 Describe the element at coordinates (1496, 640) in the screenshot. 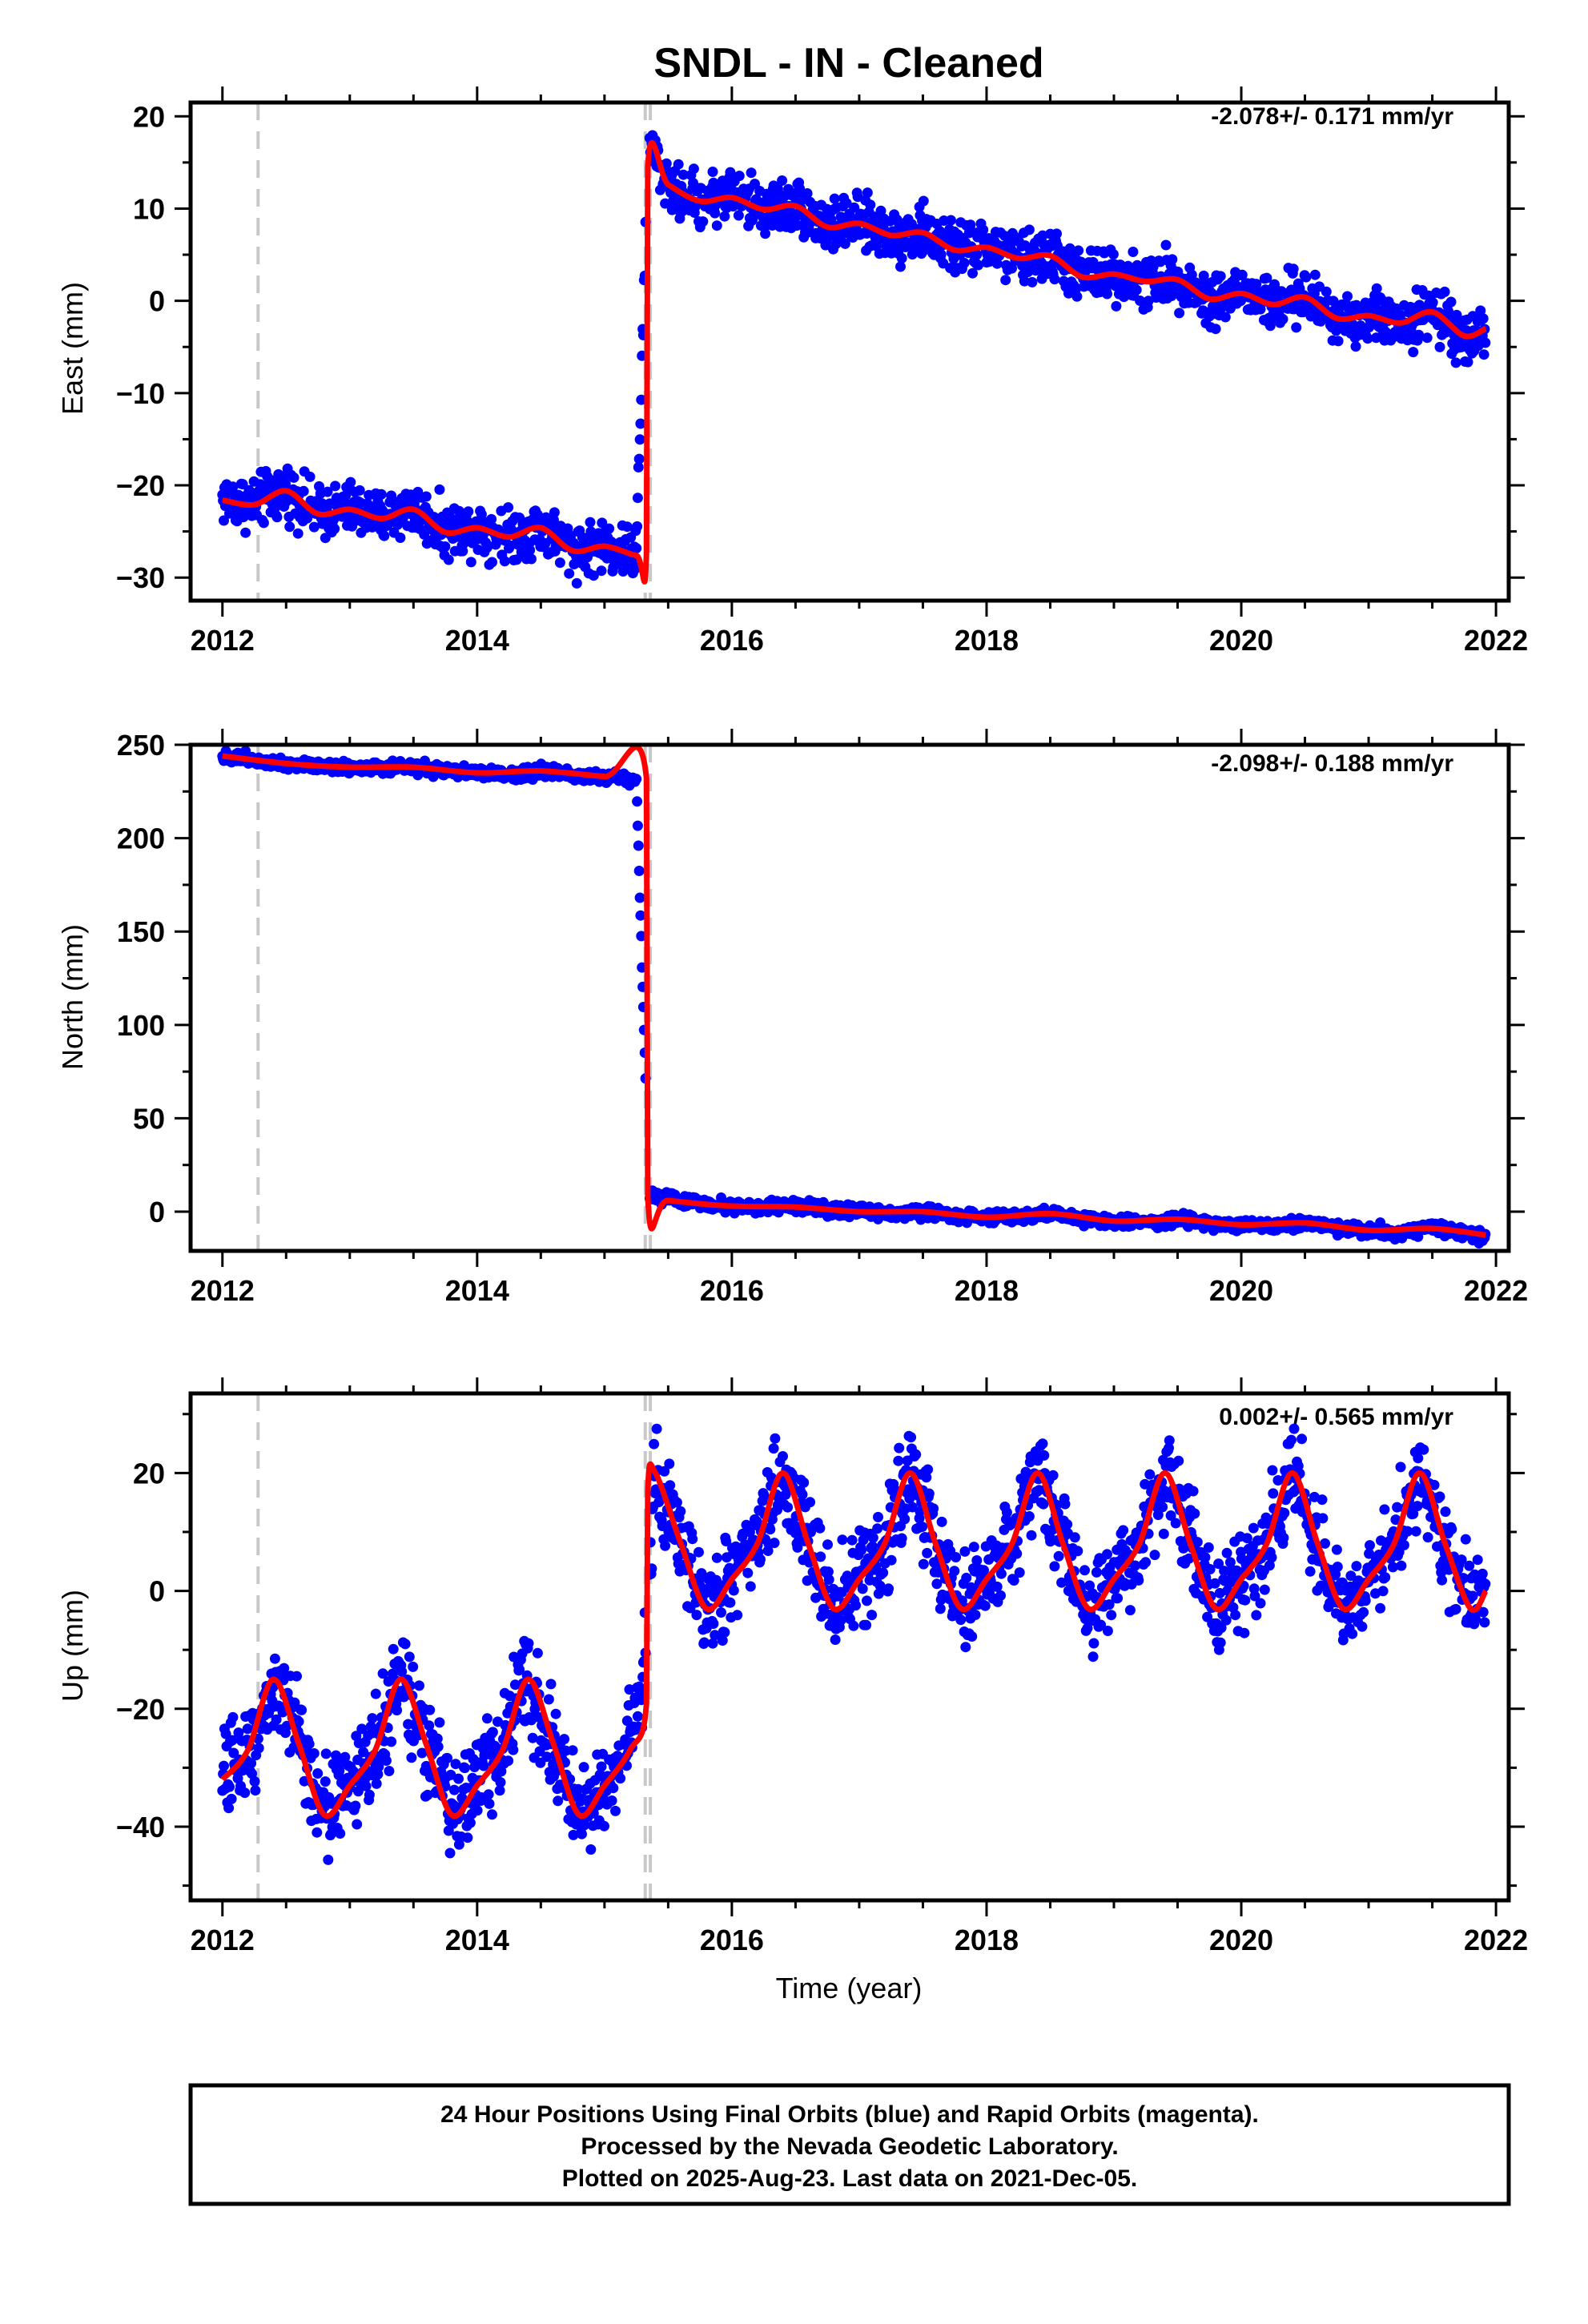

I see `east-x-tick-label-5: 2022` at that location.